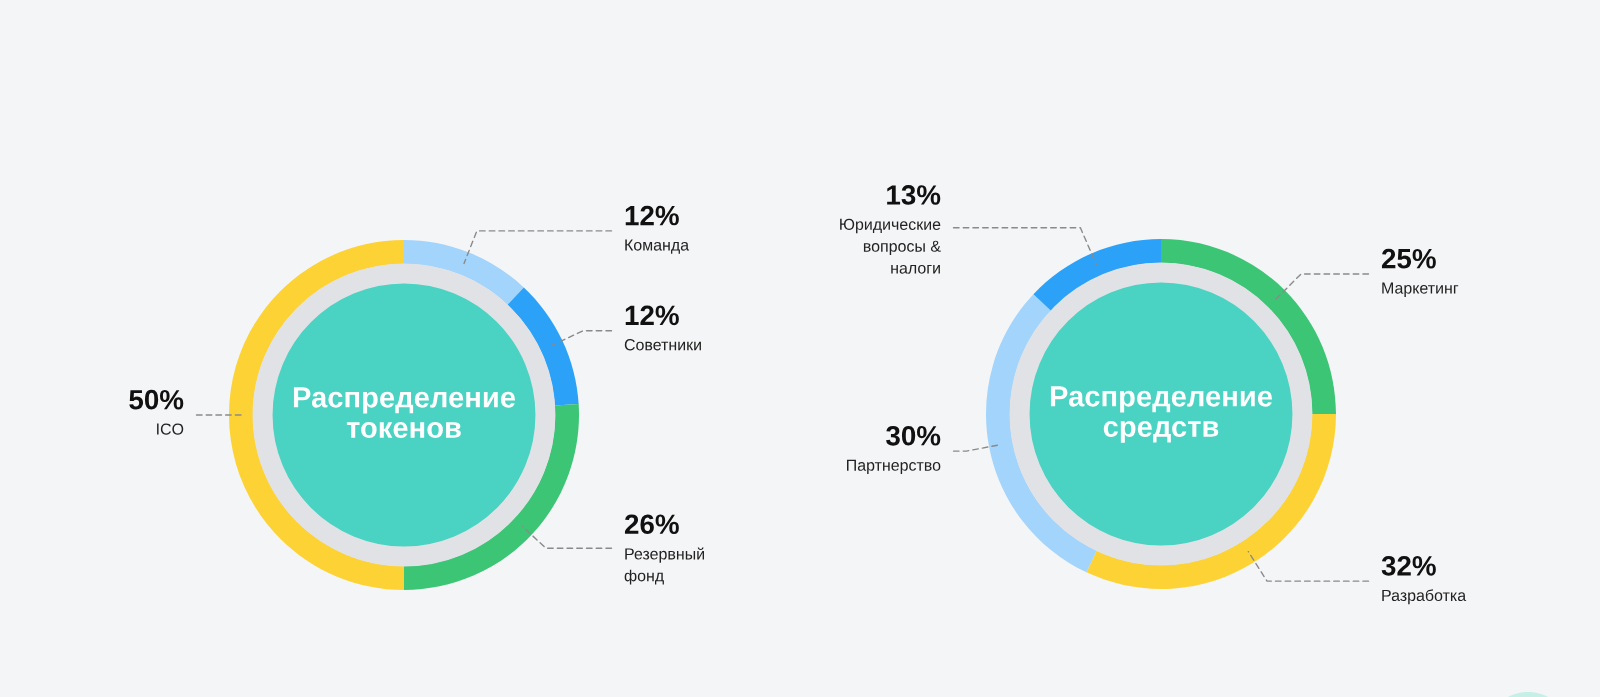 This screenshot has width=1600, height=697. Describe the element at coordinates (913, 435) in the screenshot. I see `data-label: 30%` at that location.